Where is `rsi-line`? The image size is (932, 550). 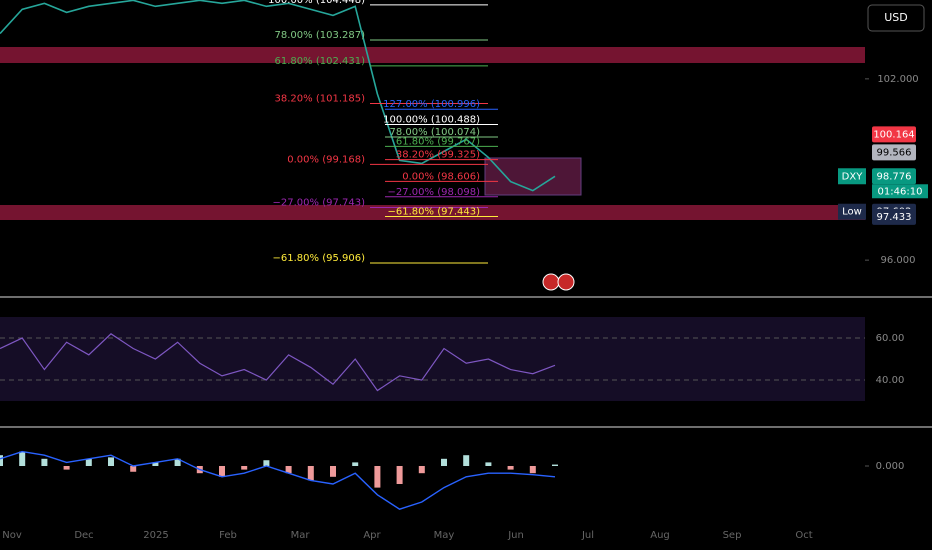
rsi-line is located at coordinates (278, 362).